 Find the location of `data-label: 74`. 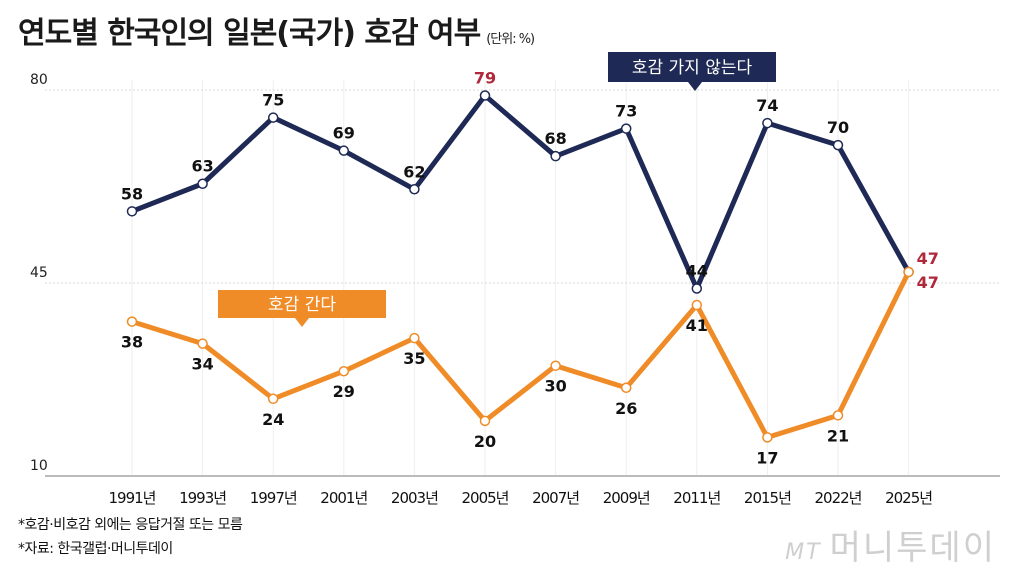

data-label: 74 is located at coordinates (767, 105).